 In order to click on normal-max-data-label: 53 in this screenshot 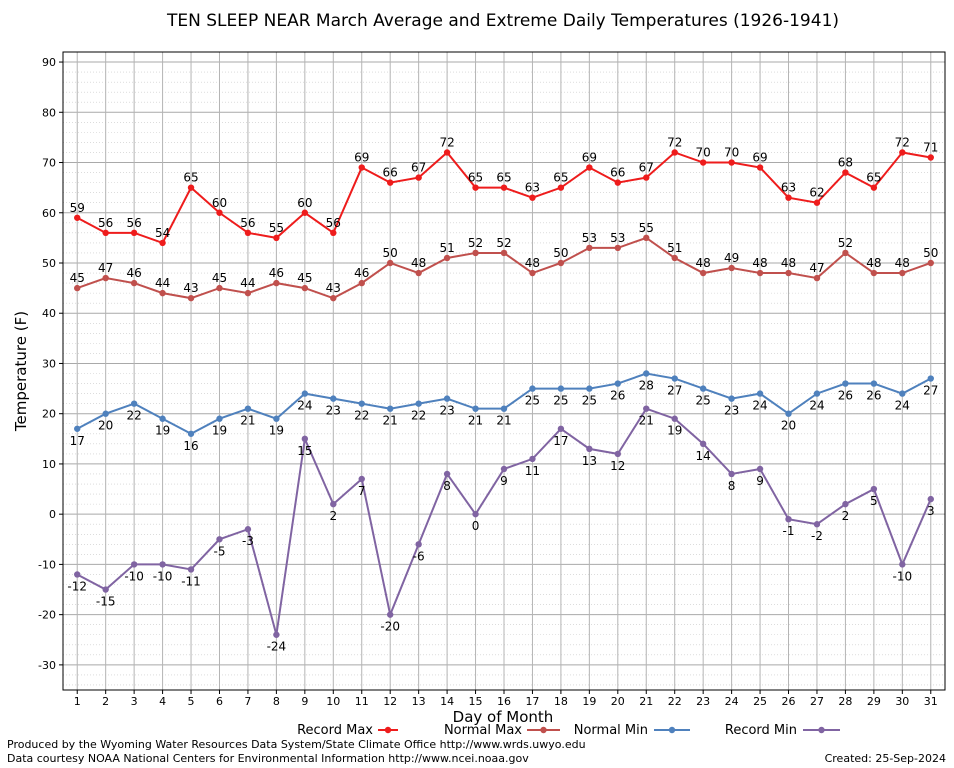, I will do `click(617, 238)`.